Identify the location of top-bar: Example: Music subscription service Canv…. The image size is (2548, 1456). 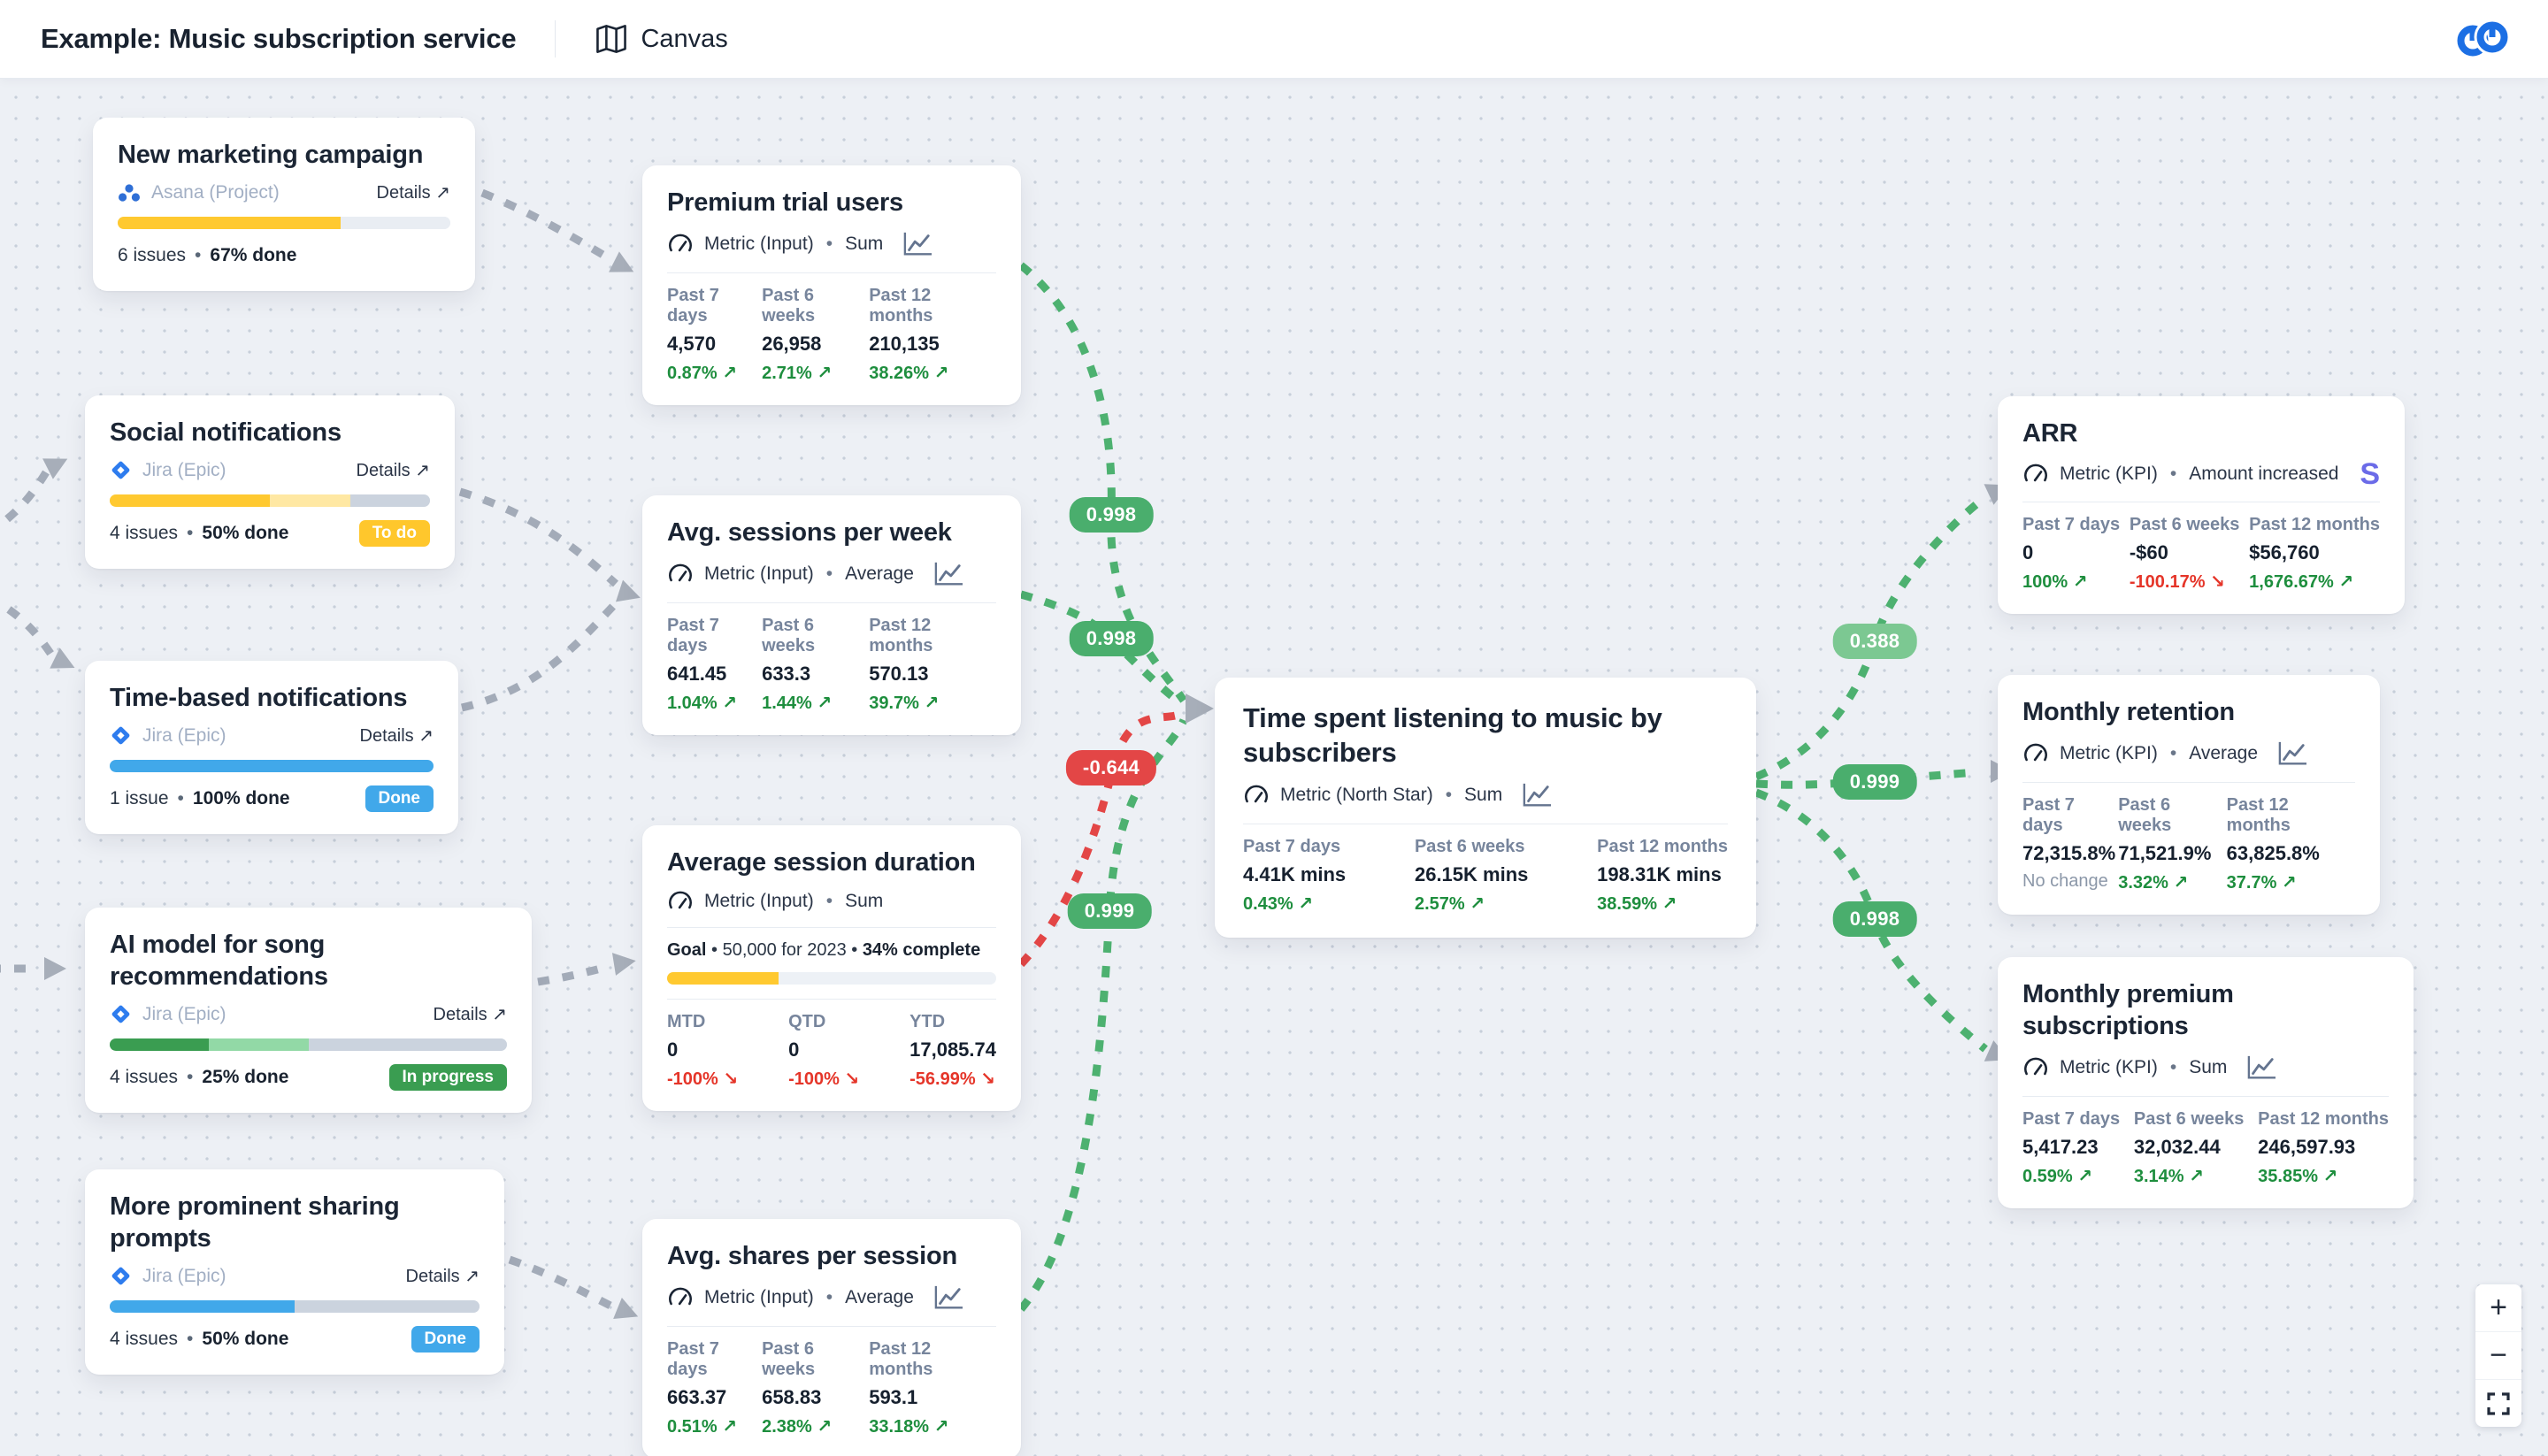
(1274, 39).